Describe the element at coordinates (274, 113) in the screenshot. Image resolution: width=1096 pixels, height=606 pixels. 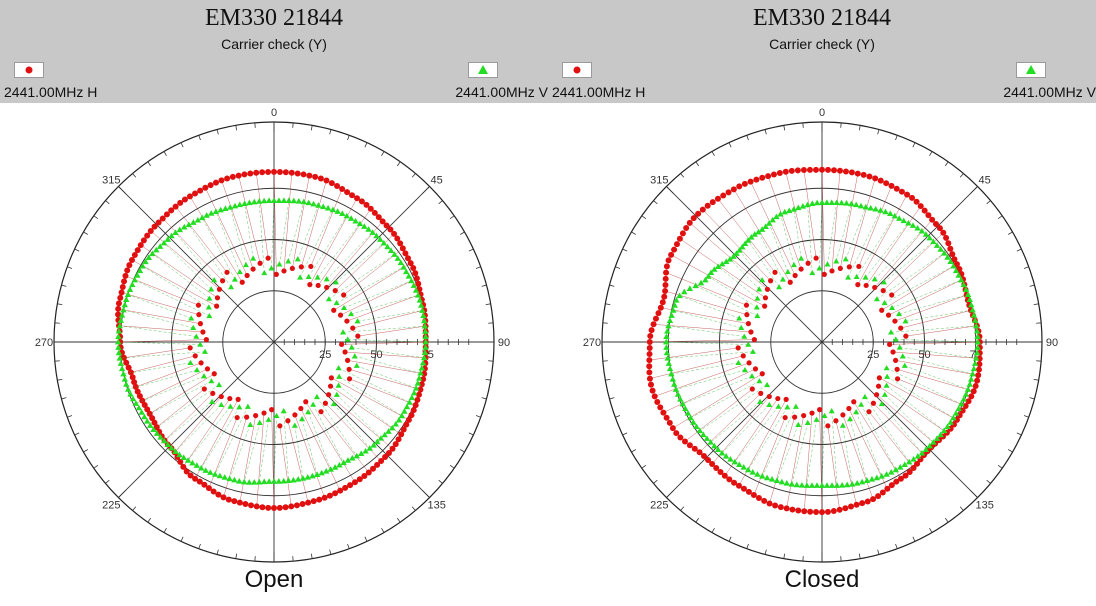
I see `angle-tick-label: 0` at that location.